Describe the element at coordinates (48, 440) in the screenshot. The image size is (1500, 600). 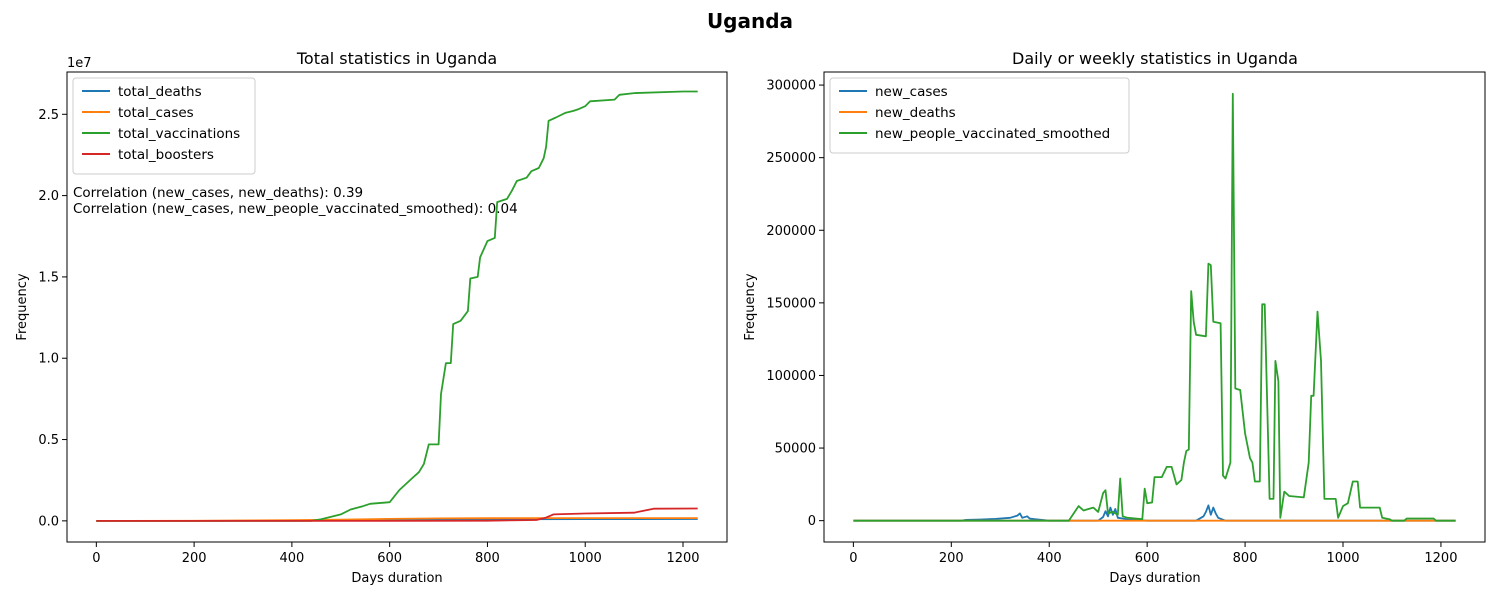
I see `left-y-tick-label: 0.5` at that location.